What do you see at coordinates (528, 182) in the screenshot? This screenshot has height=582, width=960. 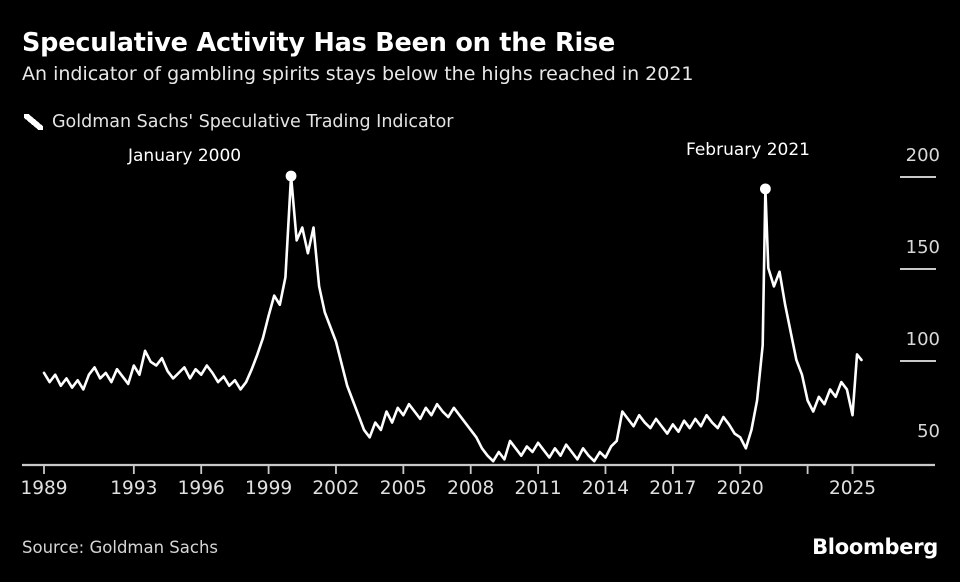 I see `annotation-markers` at bounding box center [528, 182].